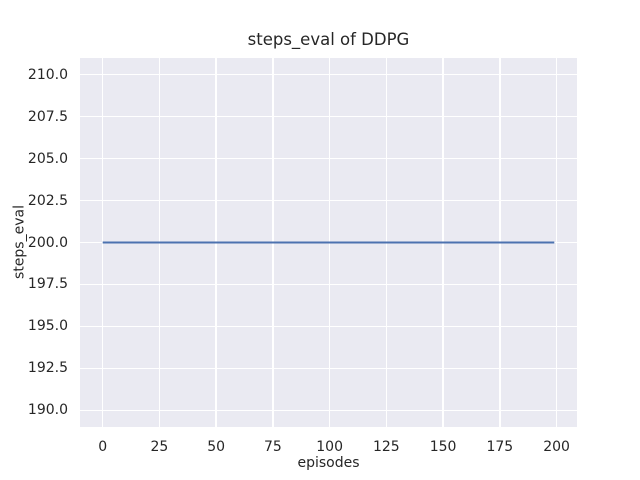 The width and height of the screenshot is (640, 480). What do you see at coordinates (19, 242) in the screenshot?
I see `y-axis-label: steps_eval` at bounding box center [19, 242].